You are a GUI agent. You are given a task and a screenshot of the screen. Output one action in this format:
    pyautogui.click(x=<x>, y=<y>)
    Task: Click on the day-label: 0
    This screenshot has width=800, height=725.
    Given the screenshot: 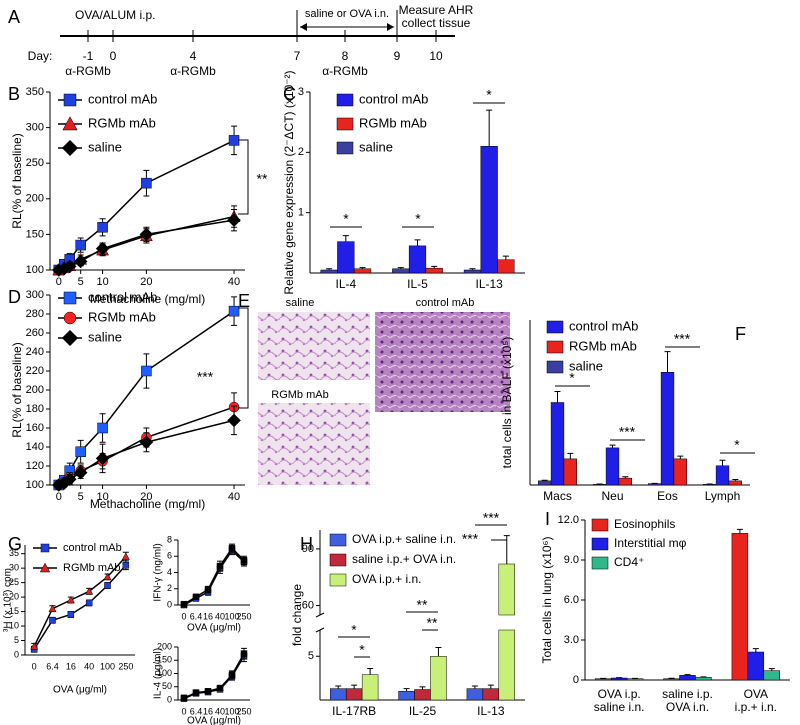 What is the action you would take?
    pyautogui.click(x=113, y=56)
    